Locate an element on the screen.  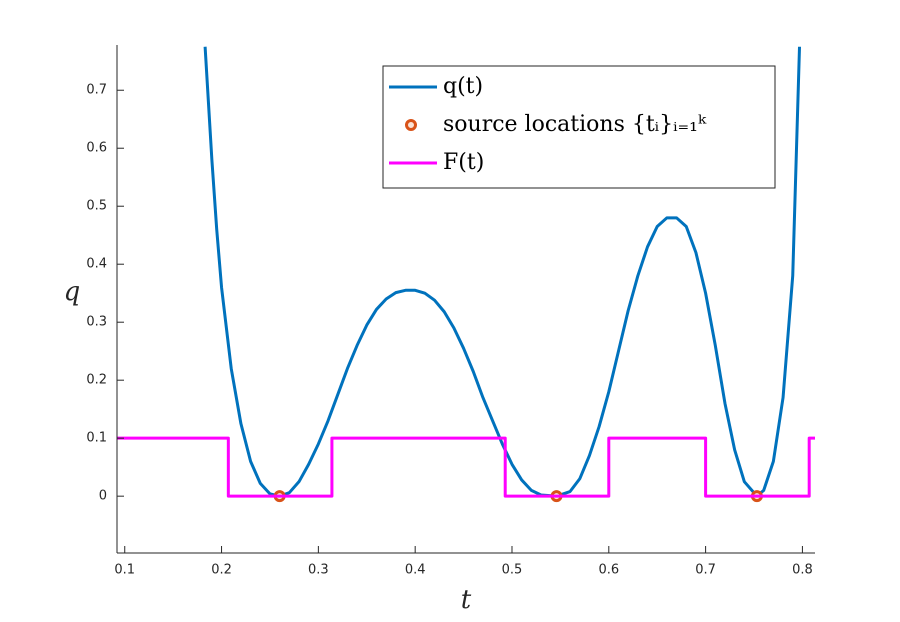
legend-box is located at coordinates (579, 127).